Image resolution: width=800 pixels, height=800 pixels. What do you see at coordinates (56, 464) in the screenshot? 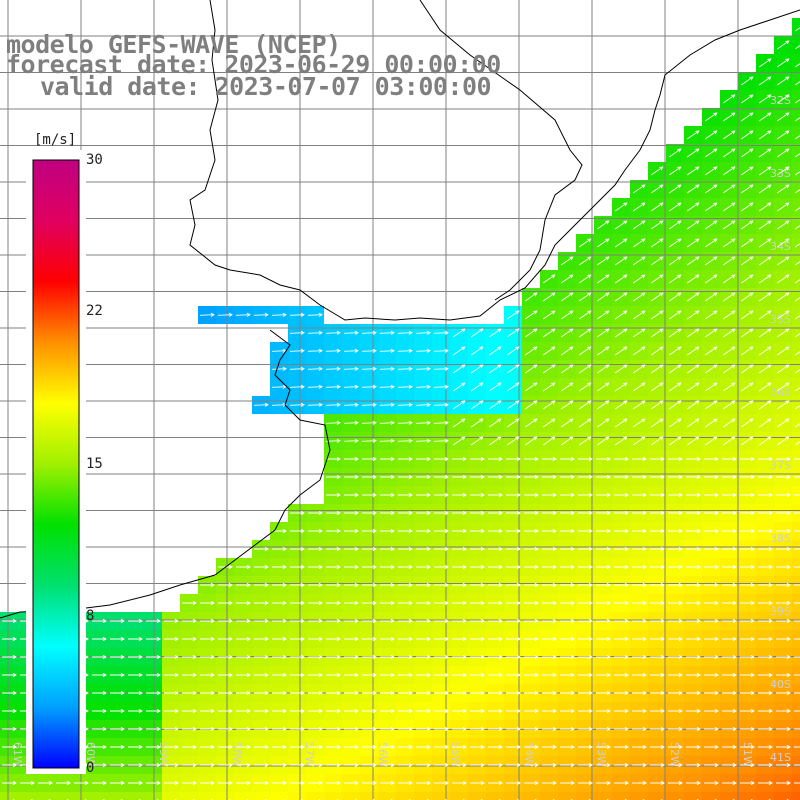
I see `colorbar-gradient` at bounding box center [56, 464].